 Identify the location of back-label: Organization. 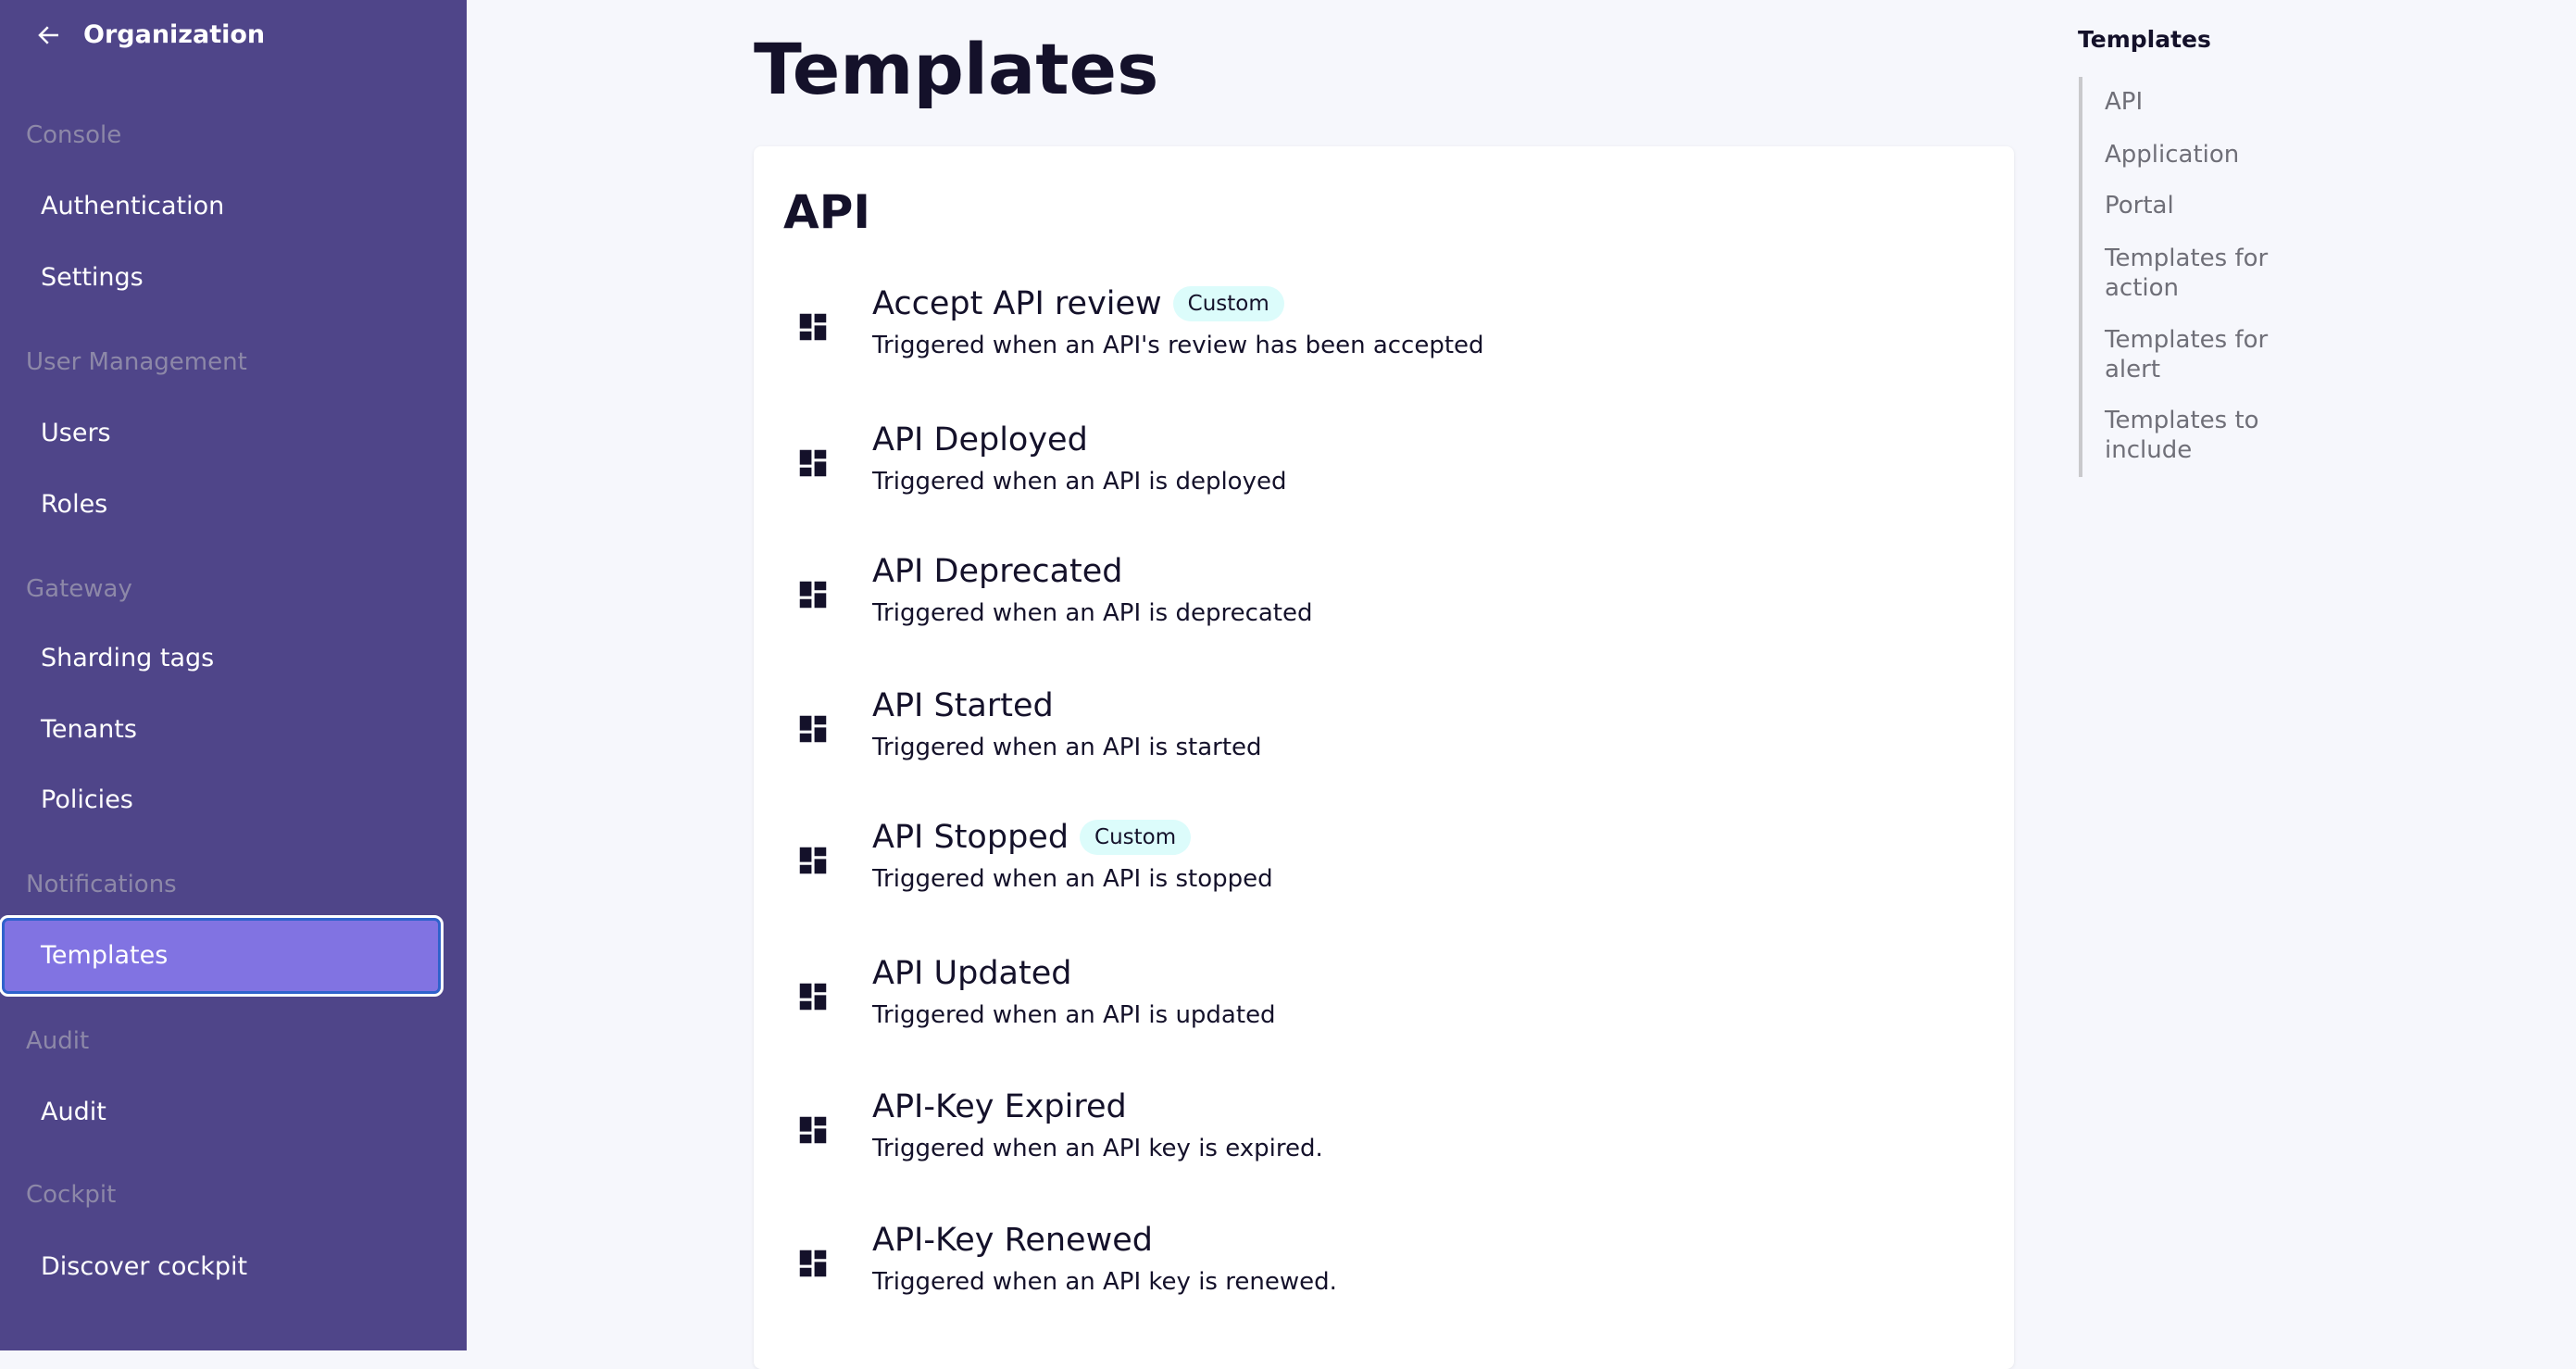
(174, 35).